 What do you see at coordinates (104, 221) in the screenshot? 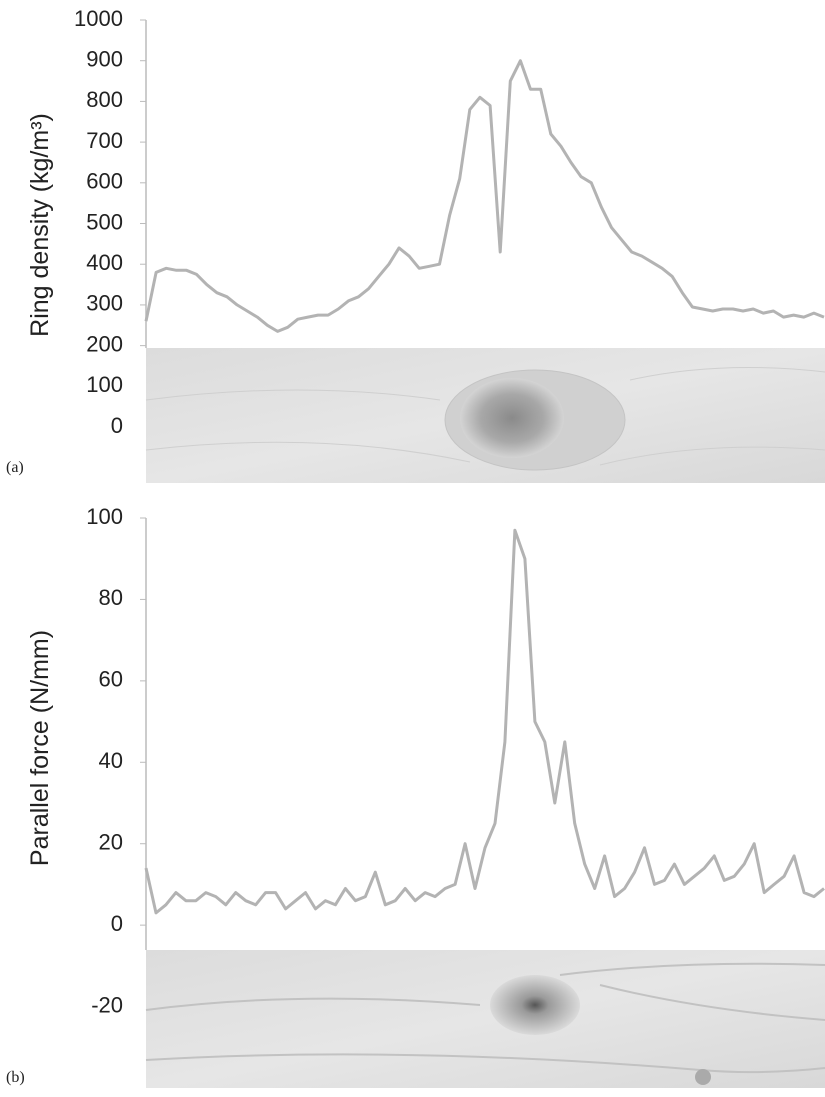
I see `y-tick-label: 500` at bounding box center [104, 221].